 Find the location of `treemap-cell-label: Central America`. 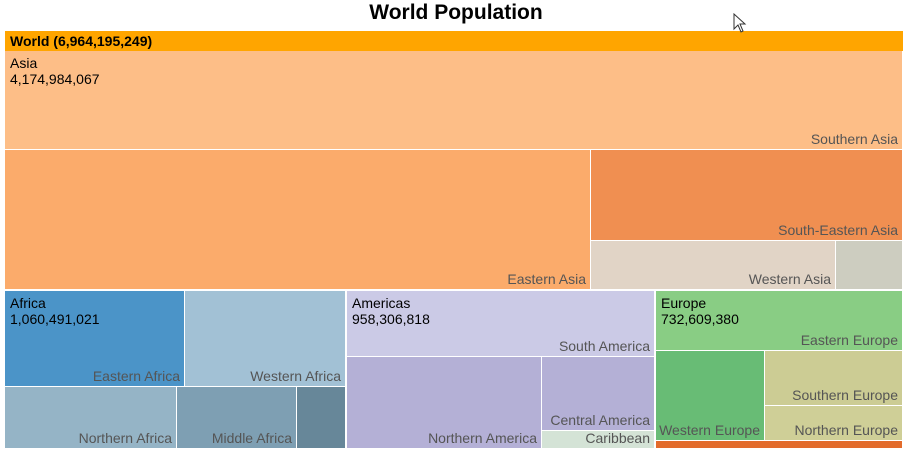

treemap-cell-label: Central America is located at coordinates (600, 420).